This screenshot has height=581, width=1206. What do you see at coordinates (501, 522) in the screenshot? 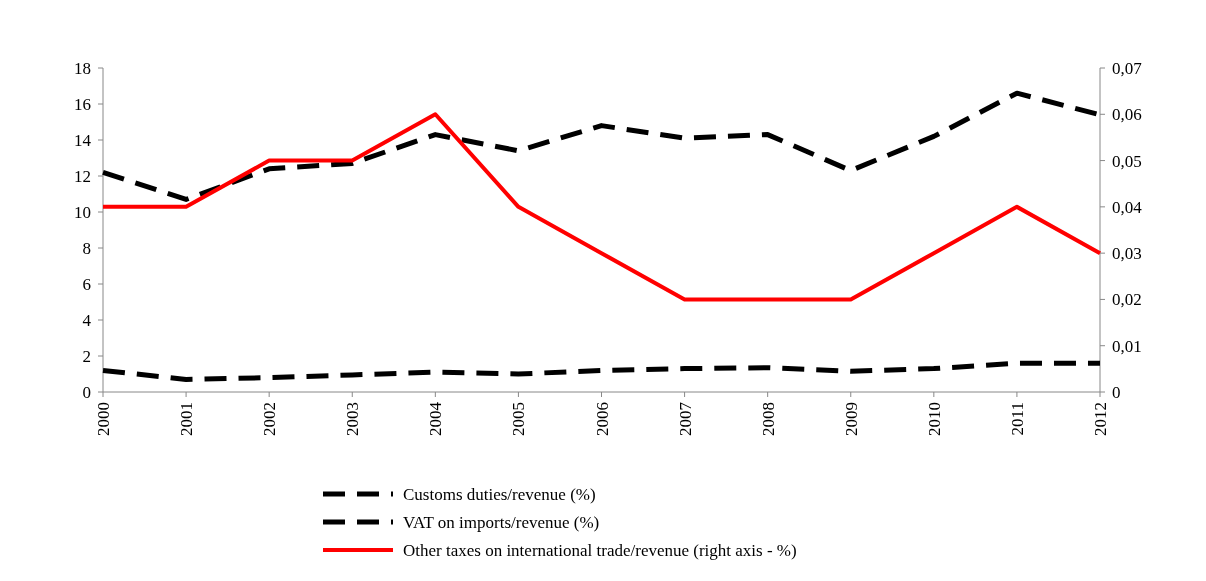
I see `legend-label: VAT on imports/revenue (%)` at bounding box center [501, 522].